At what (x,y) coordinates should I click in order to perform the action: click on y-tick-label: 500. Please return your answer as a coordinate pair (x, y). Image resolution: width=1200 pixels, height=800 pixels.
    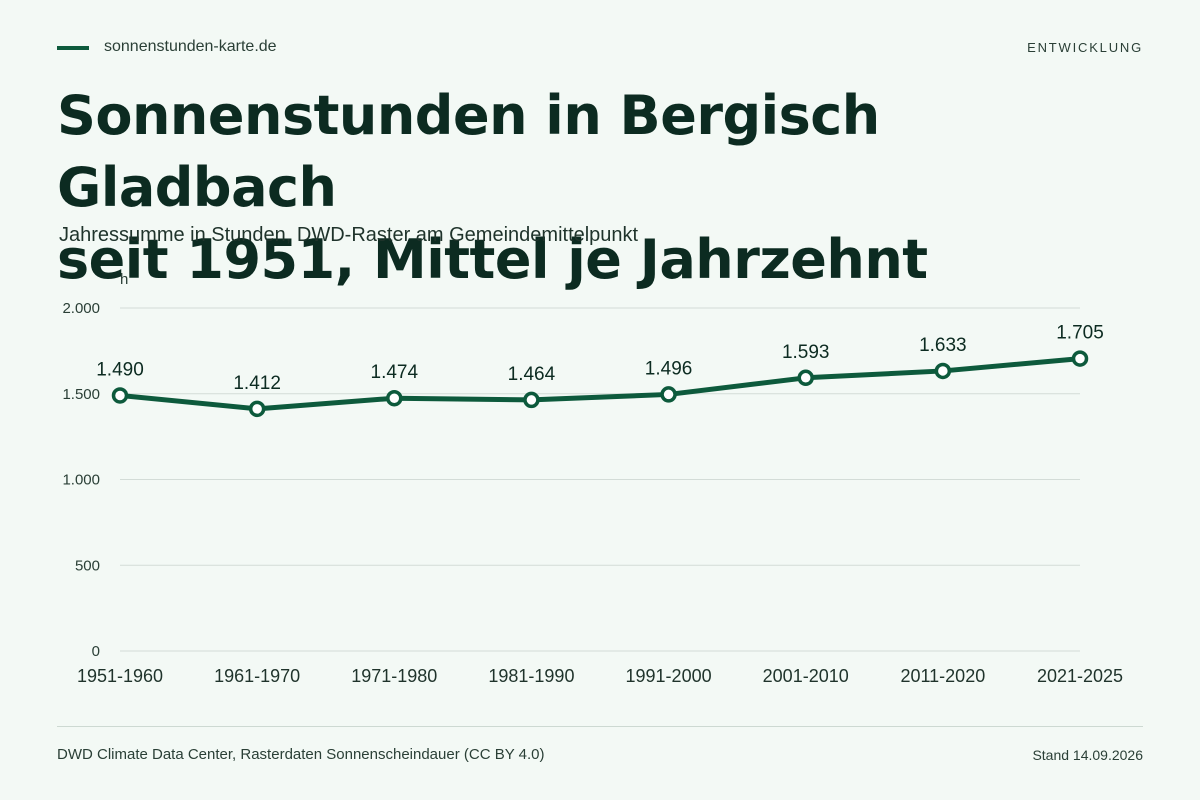
    Looking at the image, I should click on (87, 565).